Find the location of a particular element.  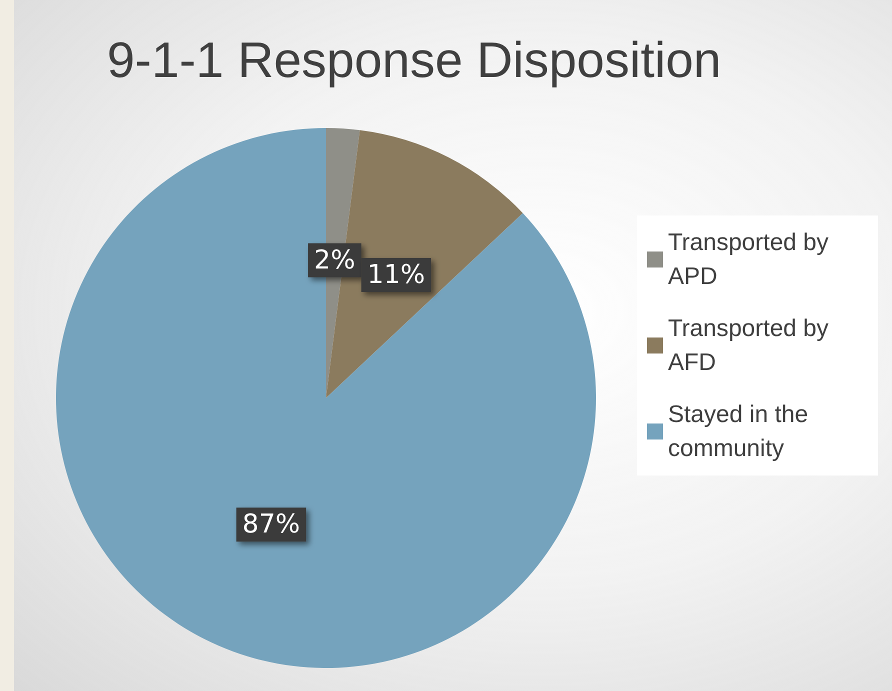

legend-label: Transported by APD is located at coordinates (752, 259).